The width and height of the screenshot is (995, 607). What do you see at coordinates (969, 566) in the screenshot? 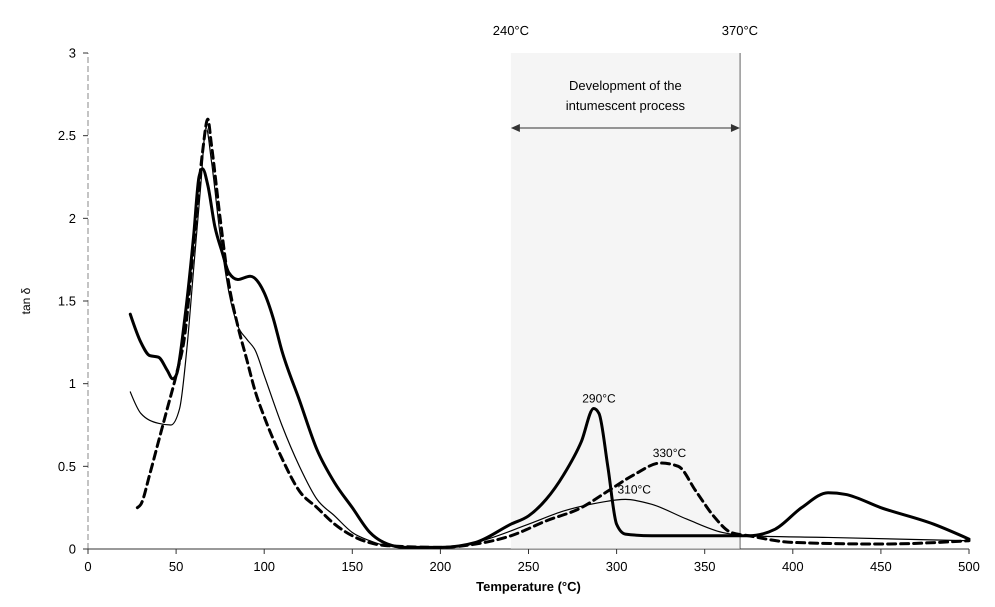
I see `x-tick-label: 500` at bounding box center [969, 566].